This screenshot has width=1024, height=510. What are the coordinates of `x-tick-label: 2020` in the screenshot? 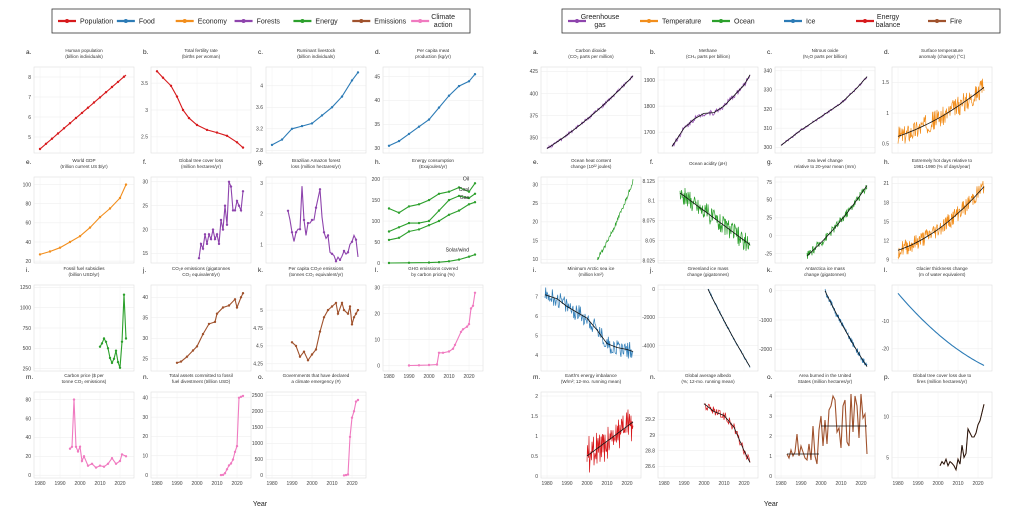 It's located at (743, 484).